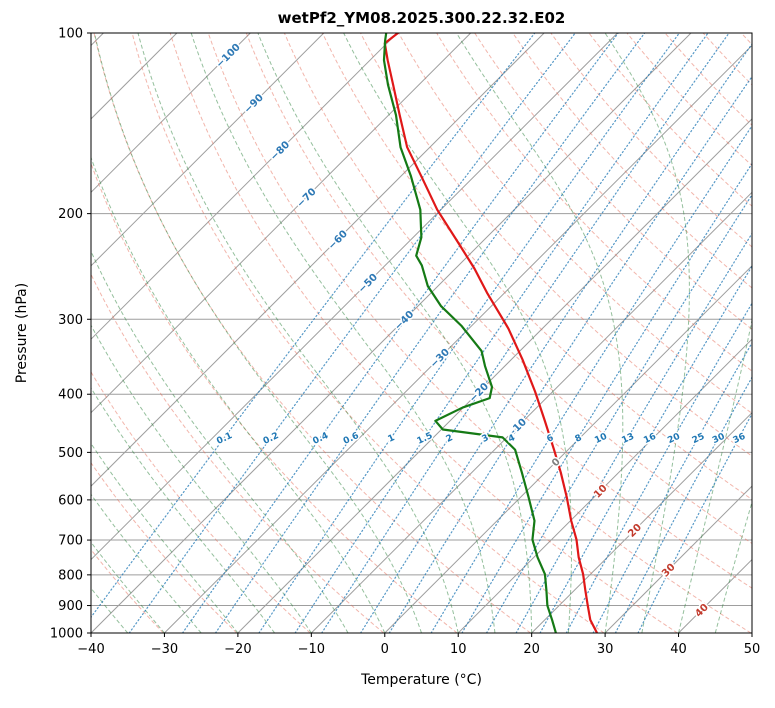 The image size is (775, 708). I want to click on y-axis-label: Pressure (hPa), so click(22, 333).